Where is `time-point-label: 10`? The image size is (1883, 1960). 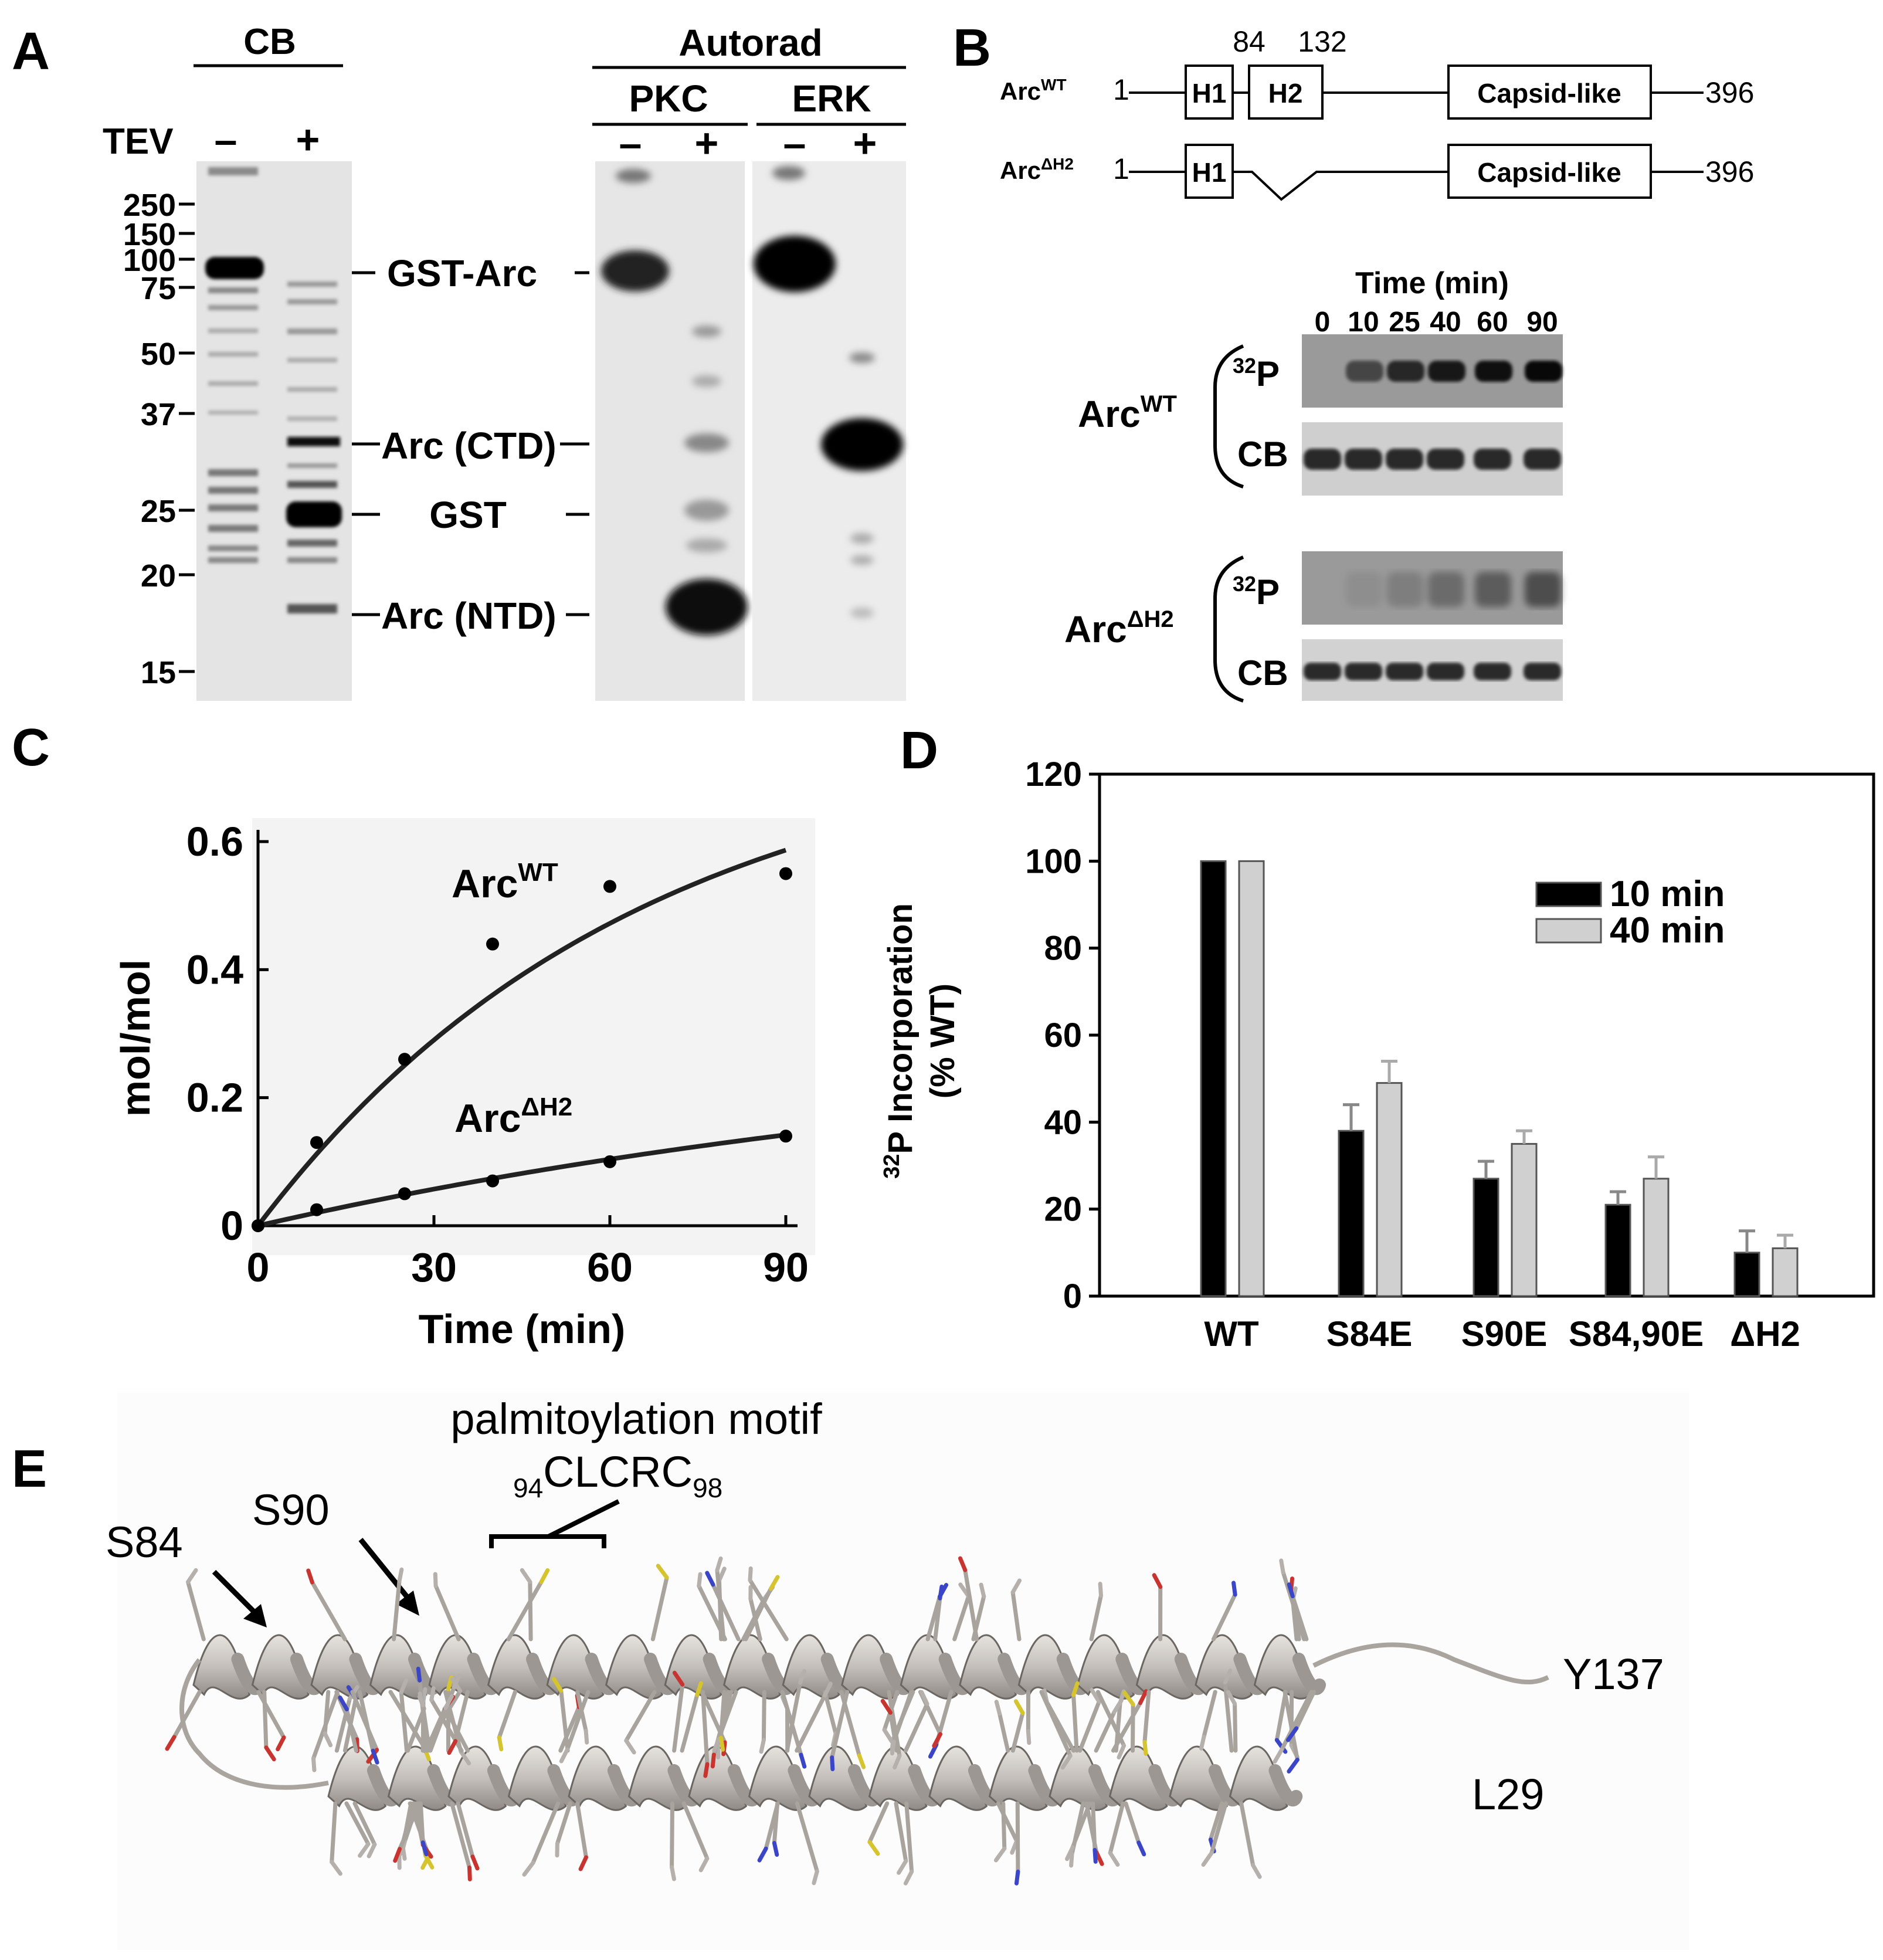 time-point-label: 10 is located at coordinates (1363, 322).